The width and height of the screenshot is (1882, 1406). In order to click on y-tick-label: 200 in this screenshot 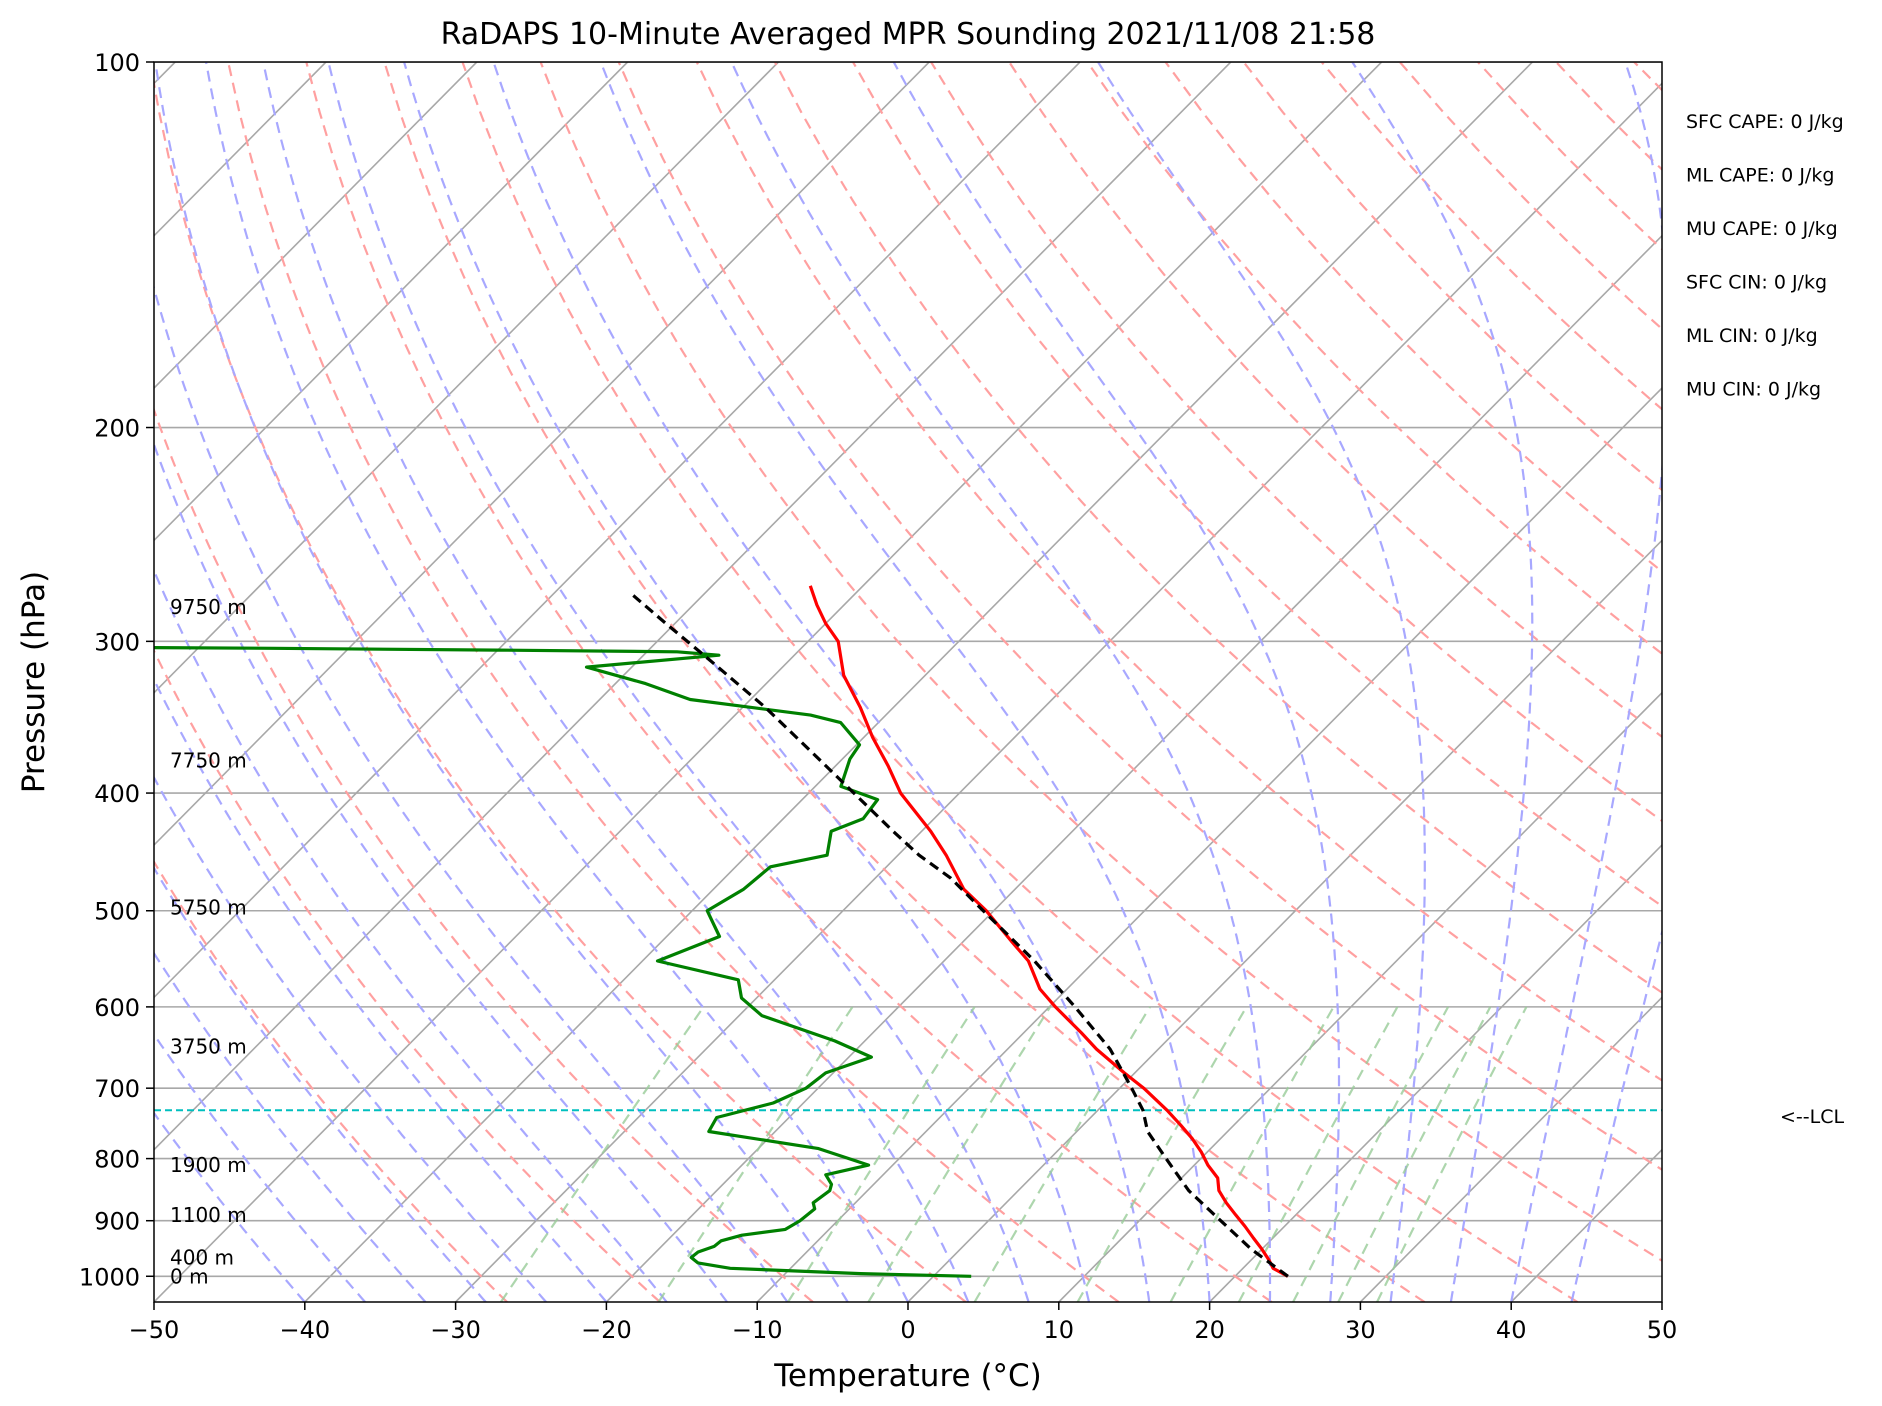, I will do `click(117, 429)`.